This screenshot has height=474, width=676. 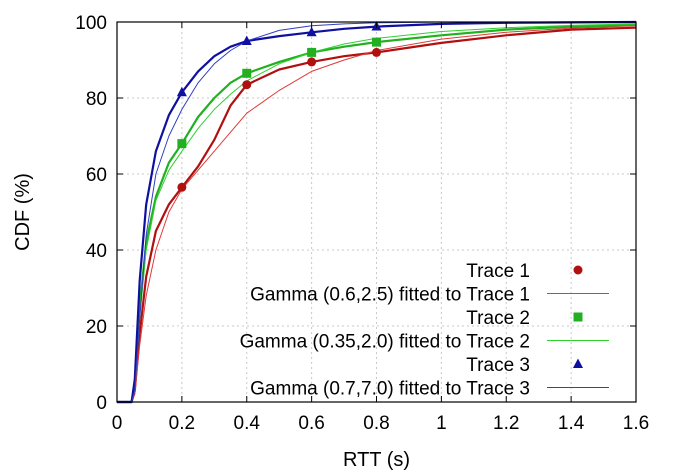 What do you see at coordinates (390, 295) in the screenshot?
I see `legend-label: Gamma (0.6,2.5) fitted to Trace 1` at bounding box center [390, 295].